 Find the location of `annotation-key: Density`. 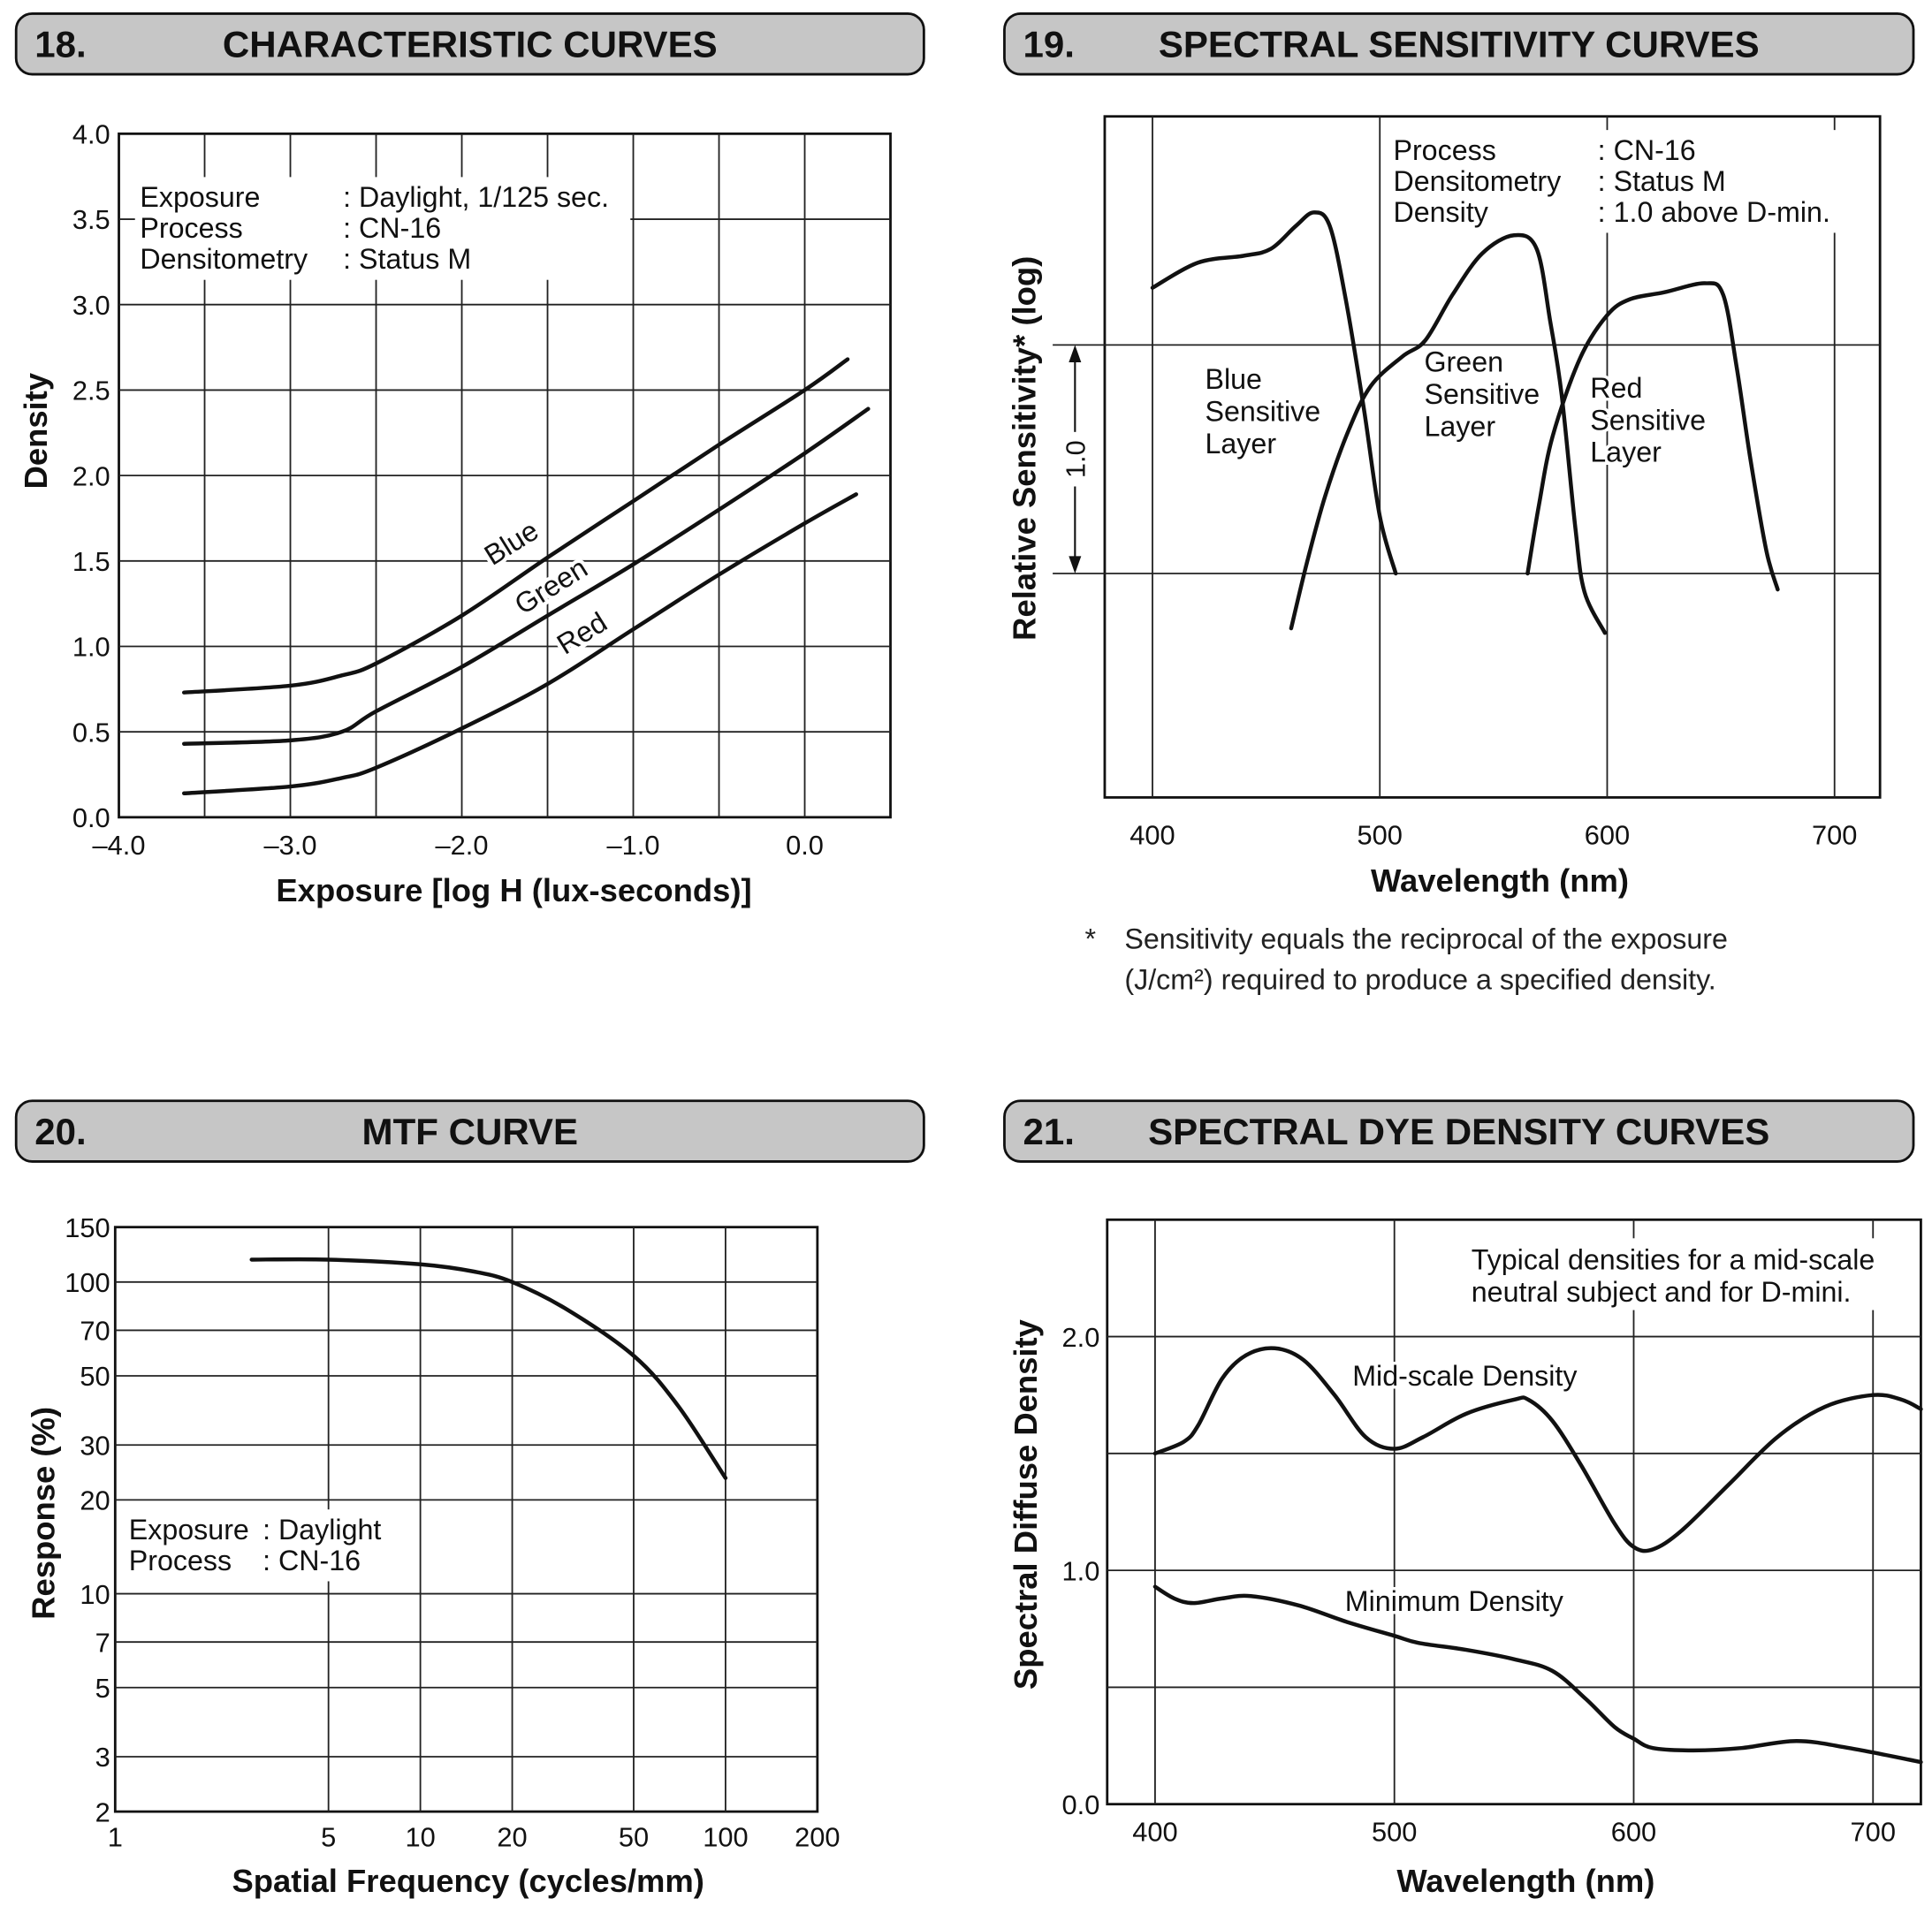

annotation-key: Density is located at coordinates (1440, 212).